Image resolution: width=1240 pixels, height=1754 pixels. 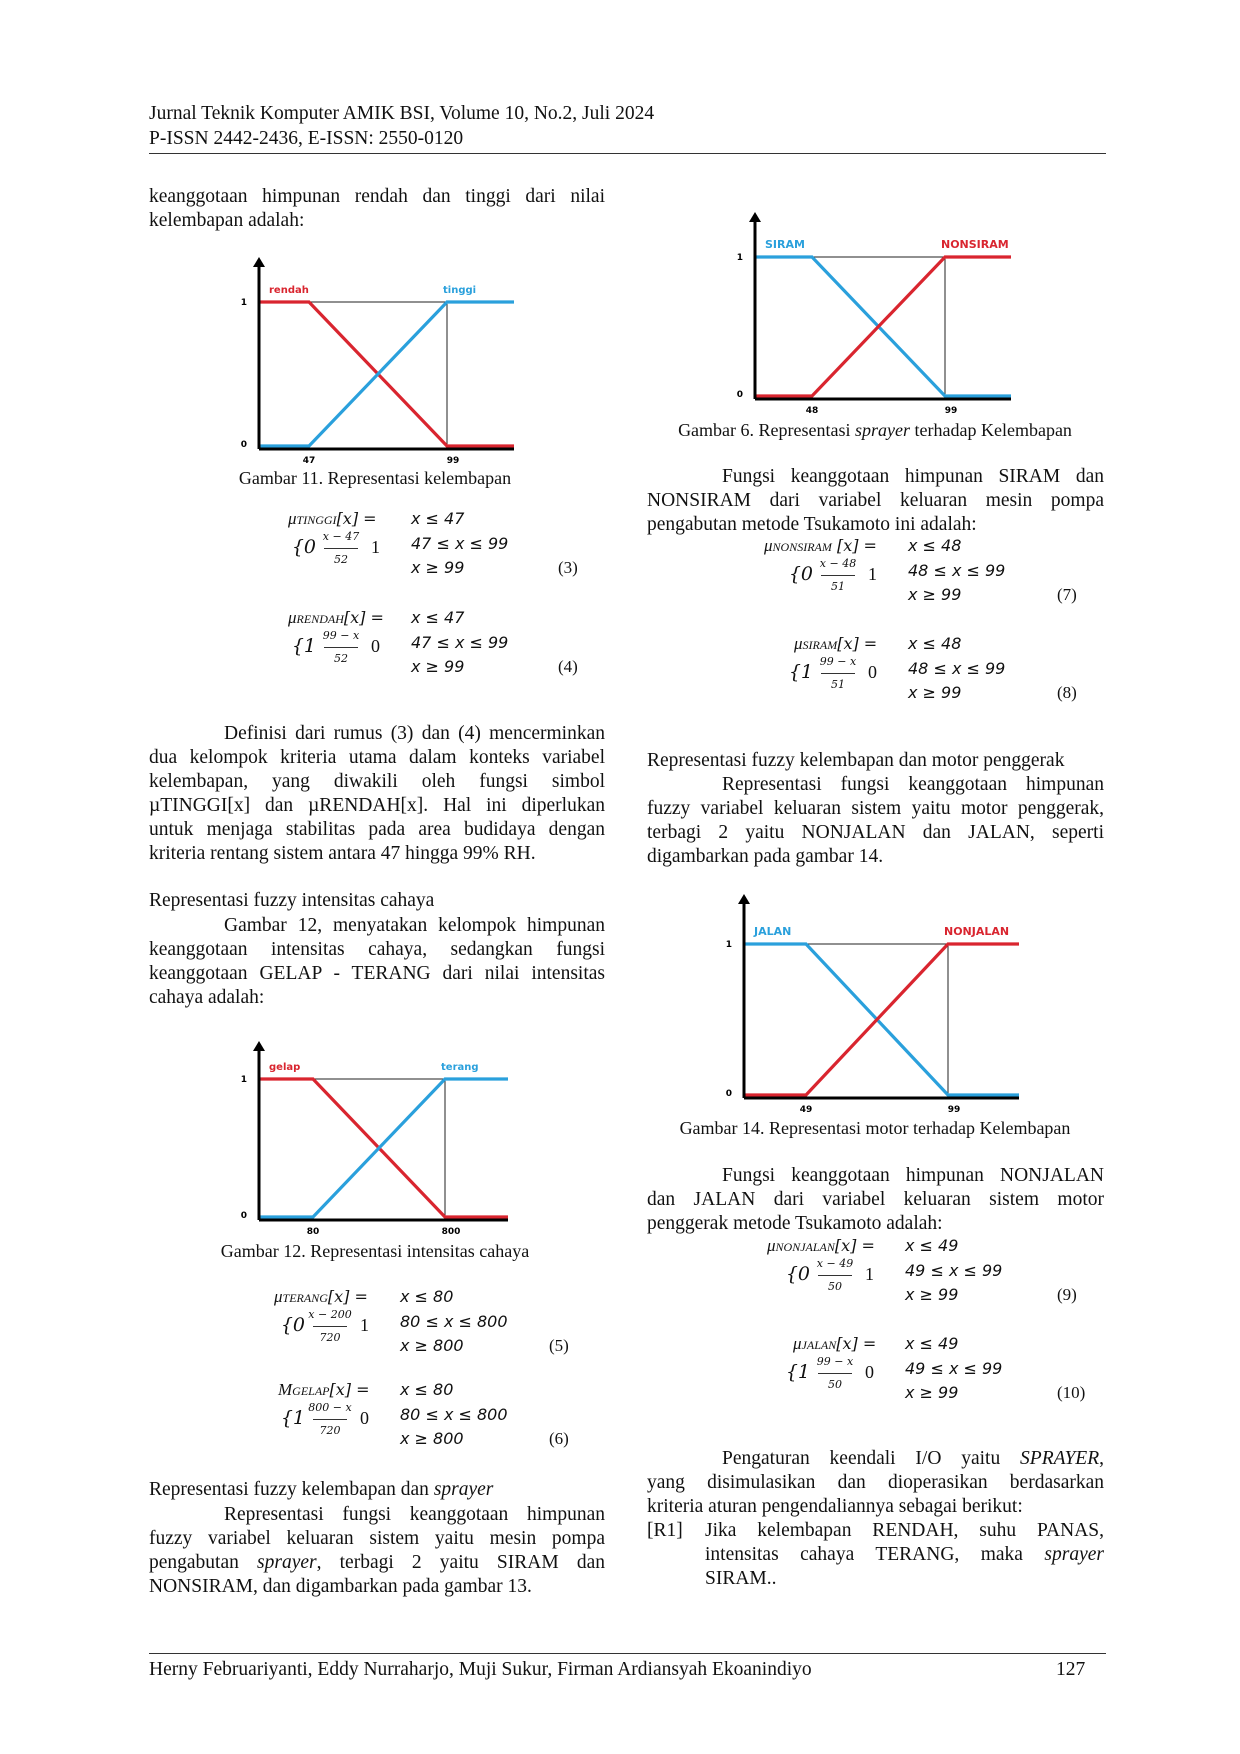 I want to click on footer-rule, so click(x=627, y=1653).